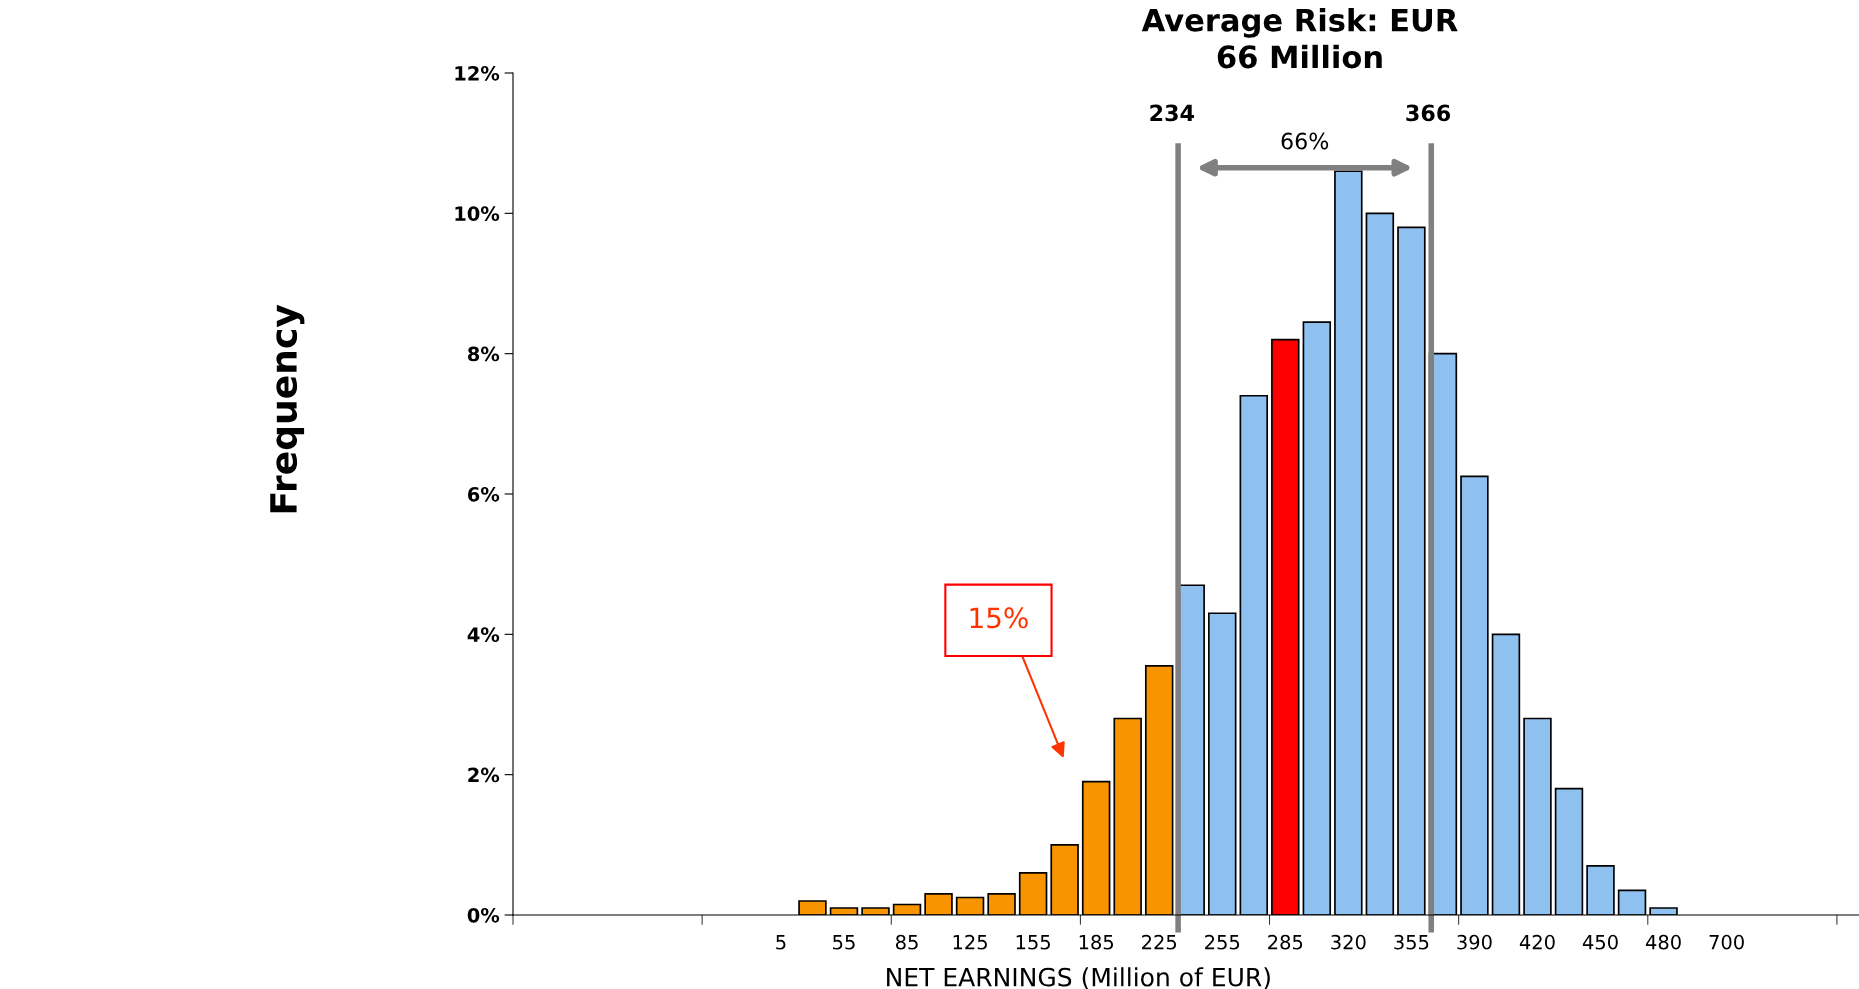 The image size is (1859, 989). Describe the element at coordinates (1348, 942) in the screenshot. I see `x-tick-label: 320` at that location.